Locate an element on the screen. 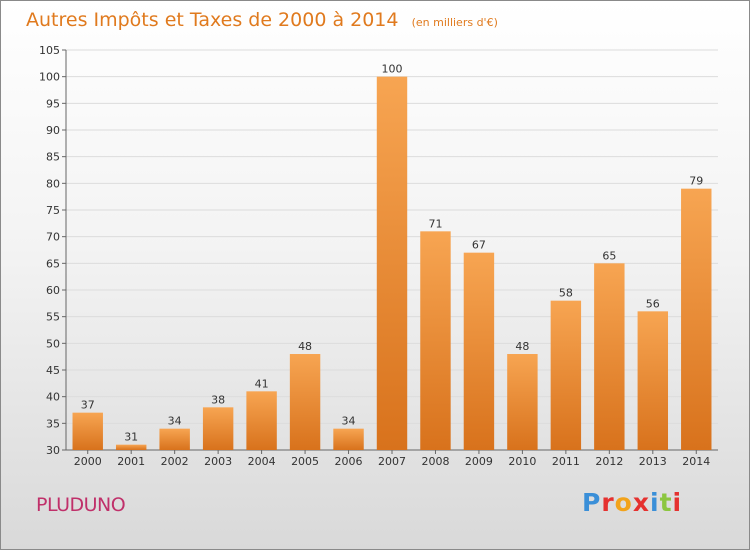  x-tick-label: 2009 is located at coordinates (479, 461).